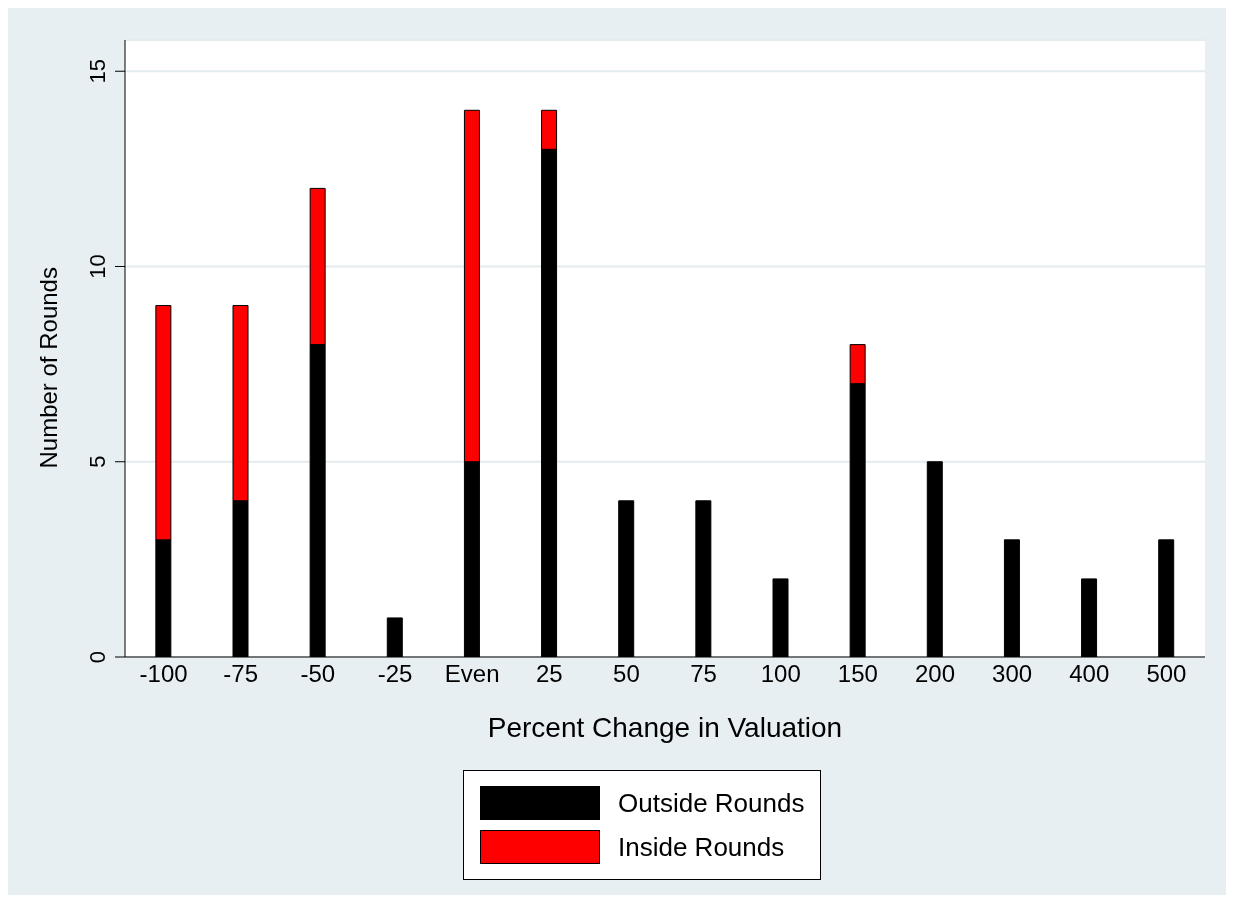 This screenshot has width=1234, height=903. Describe the element at coordinates (97, 71) in the screenshot. I see `y-tick-label: 15` at that location.